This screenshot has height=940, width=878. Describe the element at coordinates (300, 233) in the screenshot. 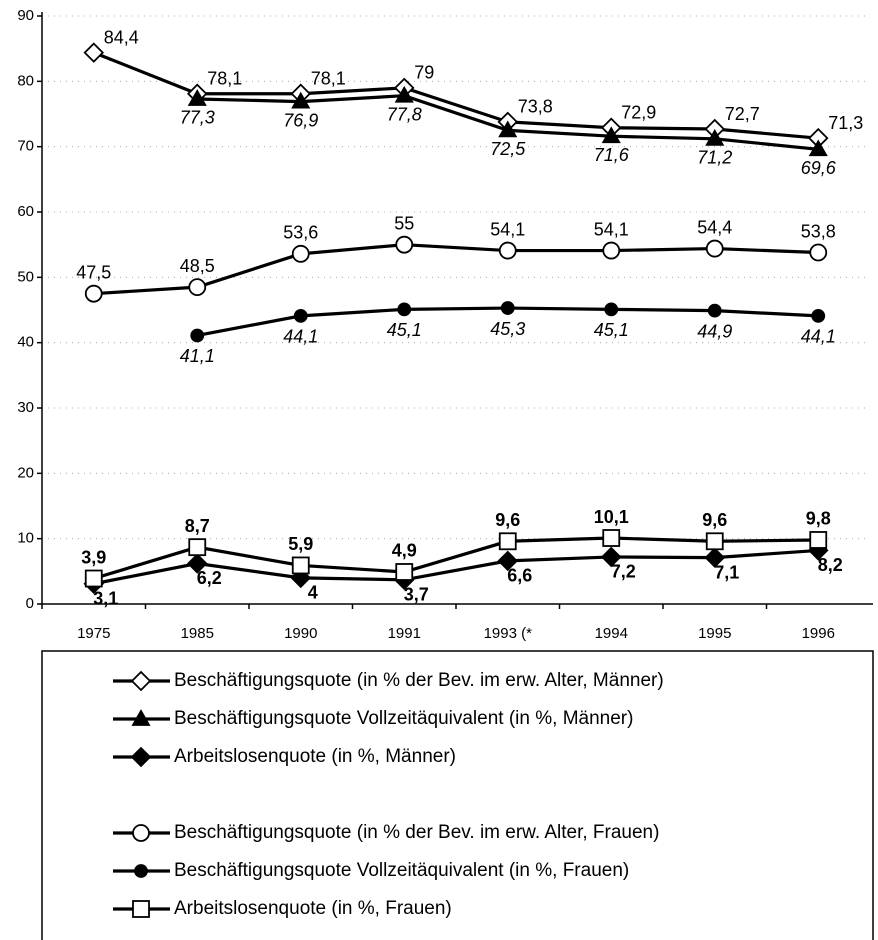

I see `data-label: 53,6` at that location.